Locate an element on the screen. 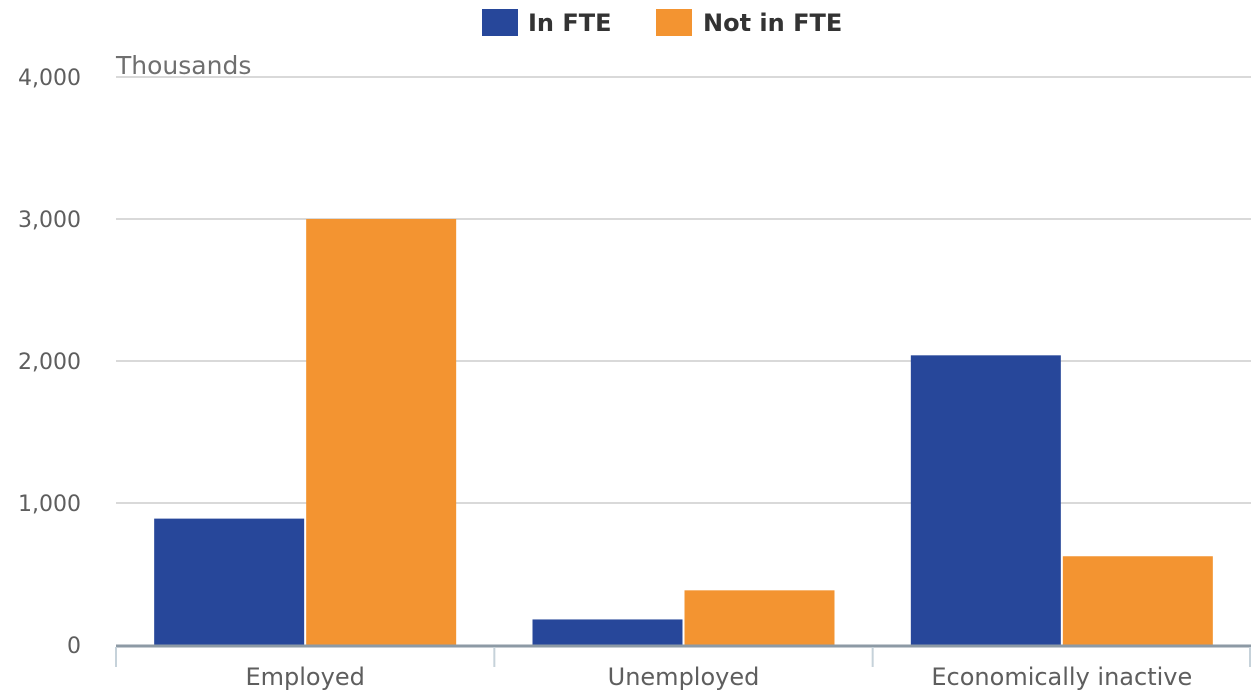 The width and height of the screenshot is (1251, 696). y-tick-label: 0 is located at coordinates (74, 646).